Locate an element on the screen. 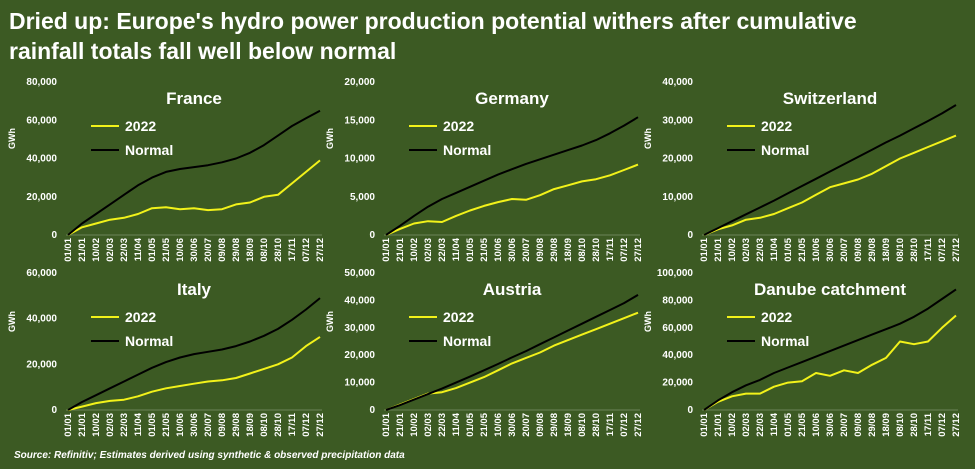  danube-catchment-x-tick-label: 22/03 is located at coordinates (760, 425).